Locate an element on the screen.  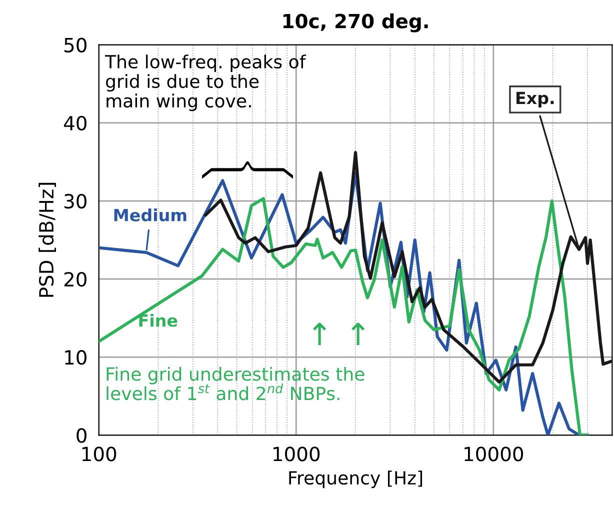
chart-title: 10c, 270 deg. is located at coordinates (355, 22).